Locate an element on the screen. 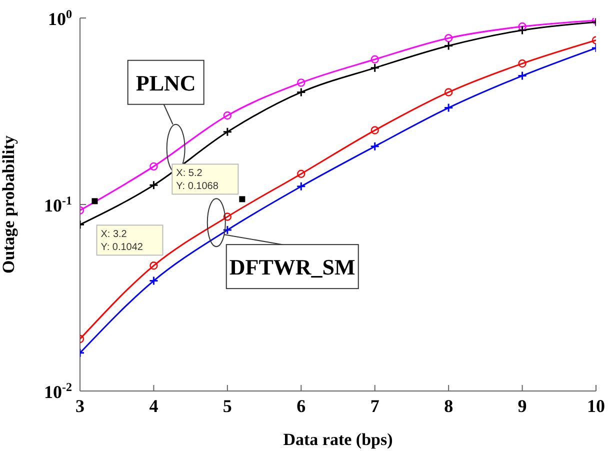 The height and width of the screenshot is (451, 614). y-tick-label: 10$^{-2}$ is located at coordinates (58, 391).